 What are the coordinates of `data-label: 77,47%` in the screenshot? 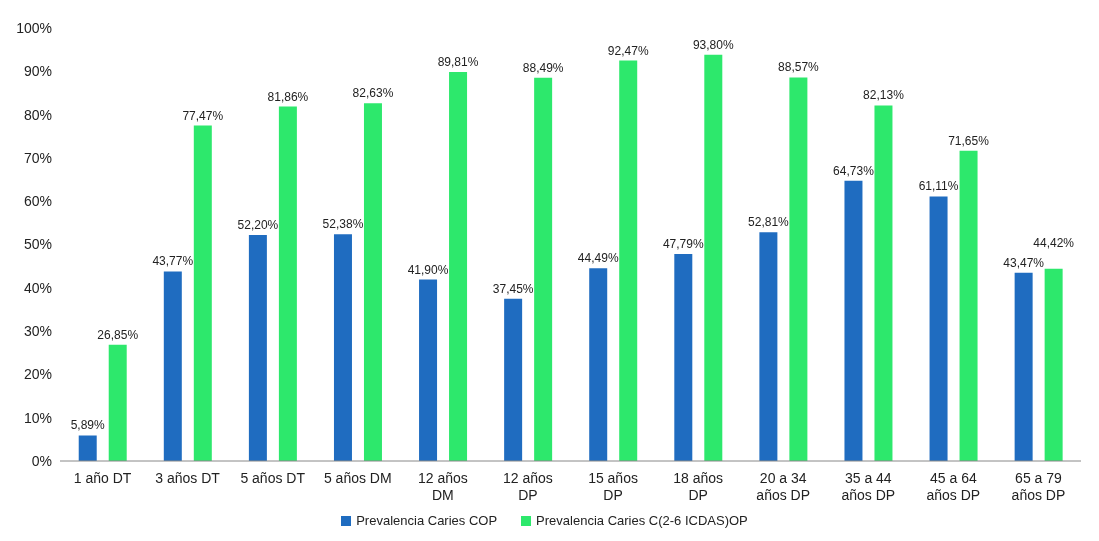 It's located at (203, 115).